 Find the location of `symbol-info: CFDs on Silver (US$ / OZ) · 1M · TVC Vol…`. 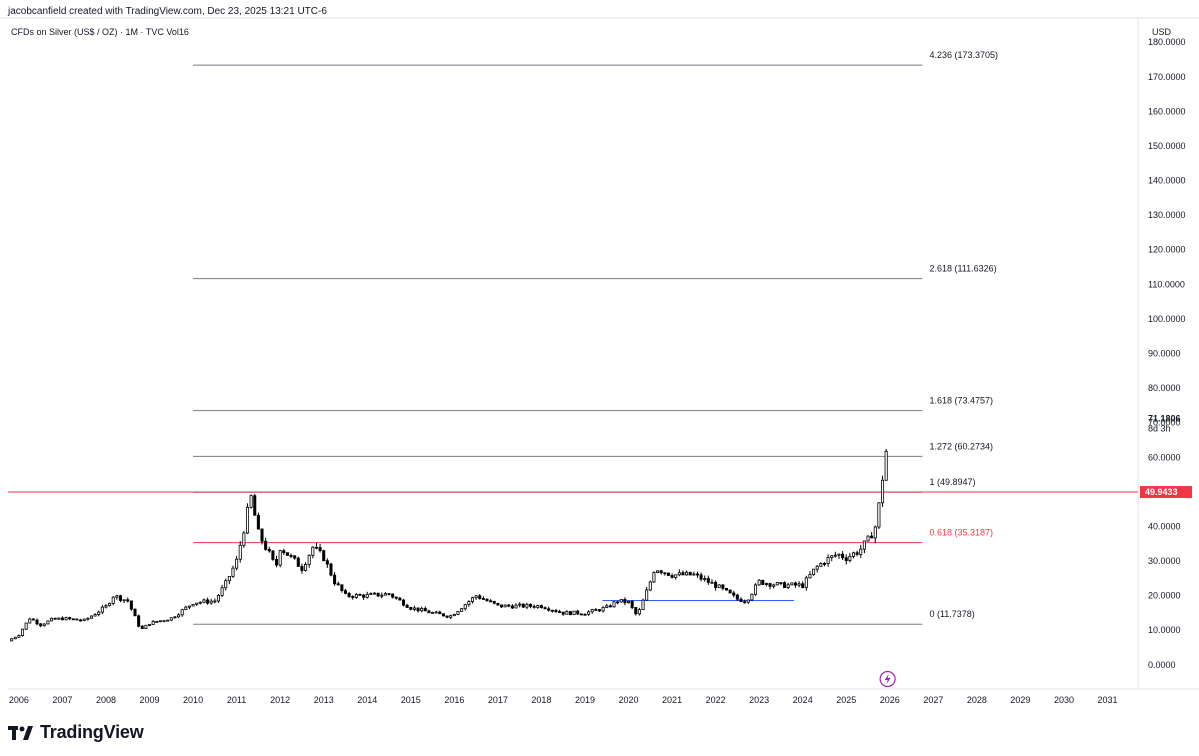

symbol-info: CFDs on Silver (US$ / OZ) · 1M · TVC Vol… is located at coordinates (100, 32).